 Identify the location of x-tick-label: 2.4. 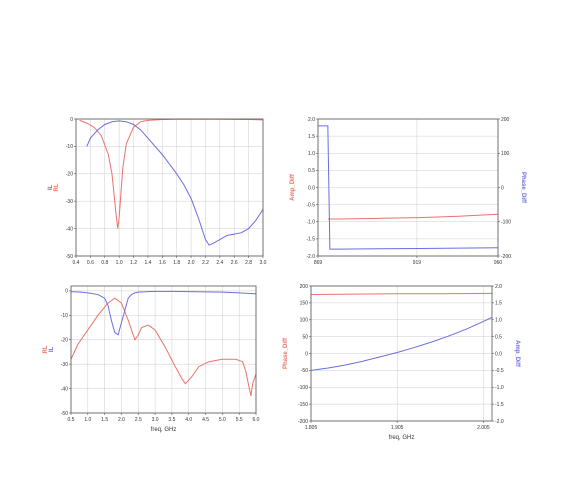
(219, 263).